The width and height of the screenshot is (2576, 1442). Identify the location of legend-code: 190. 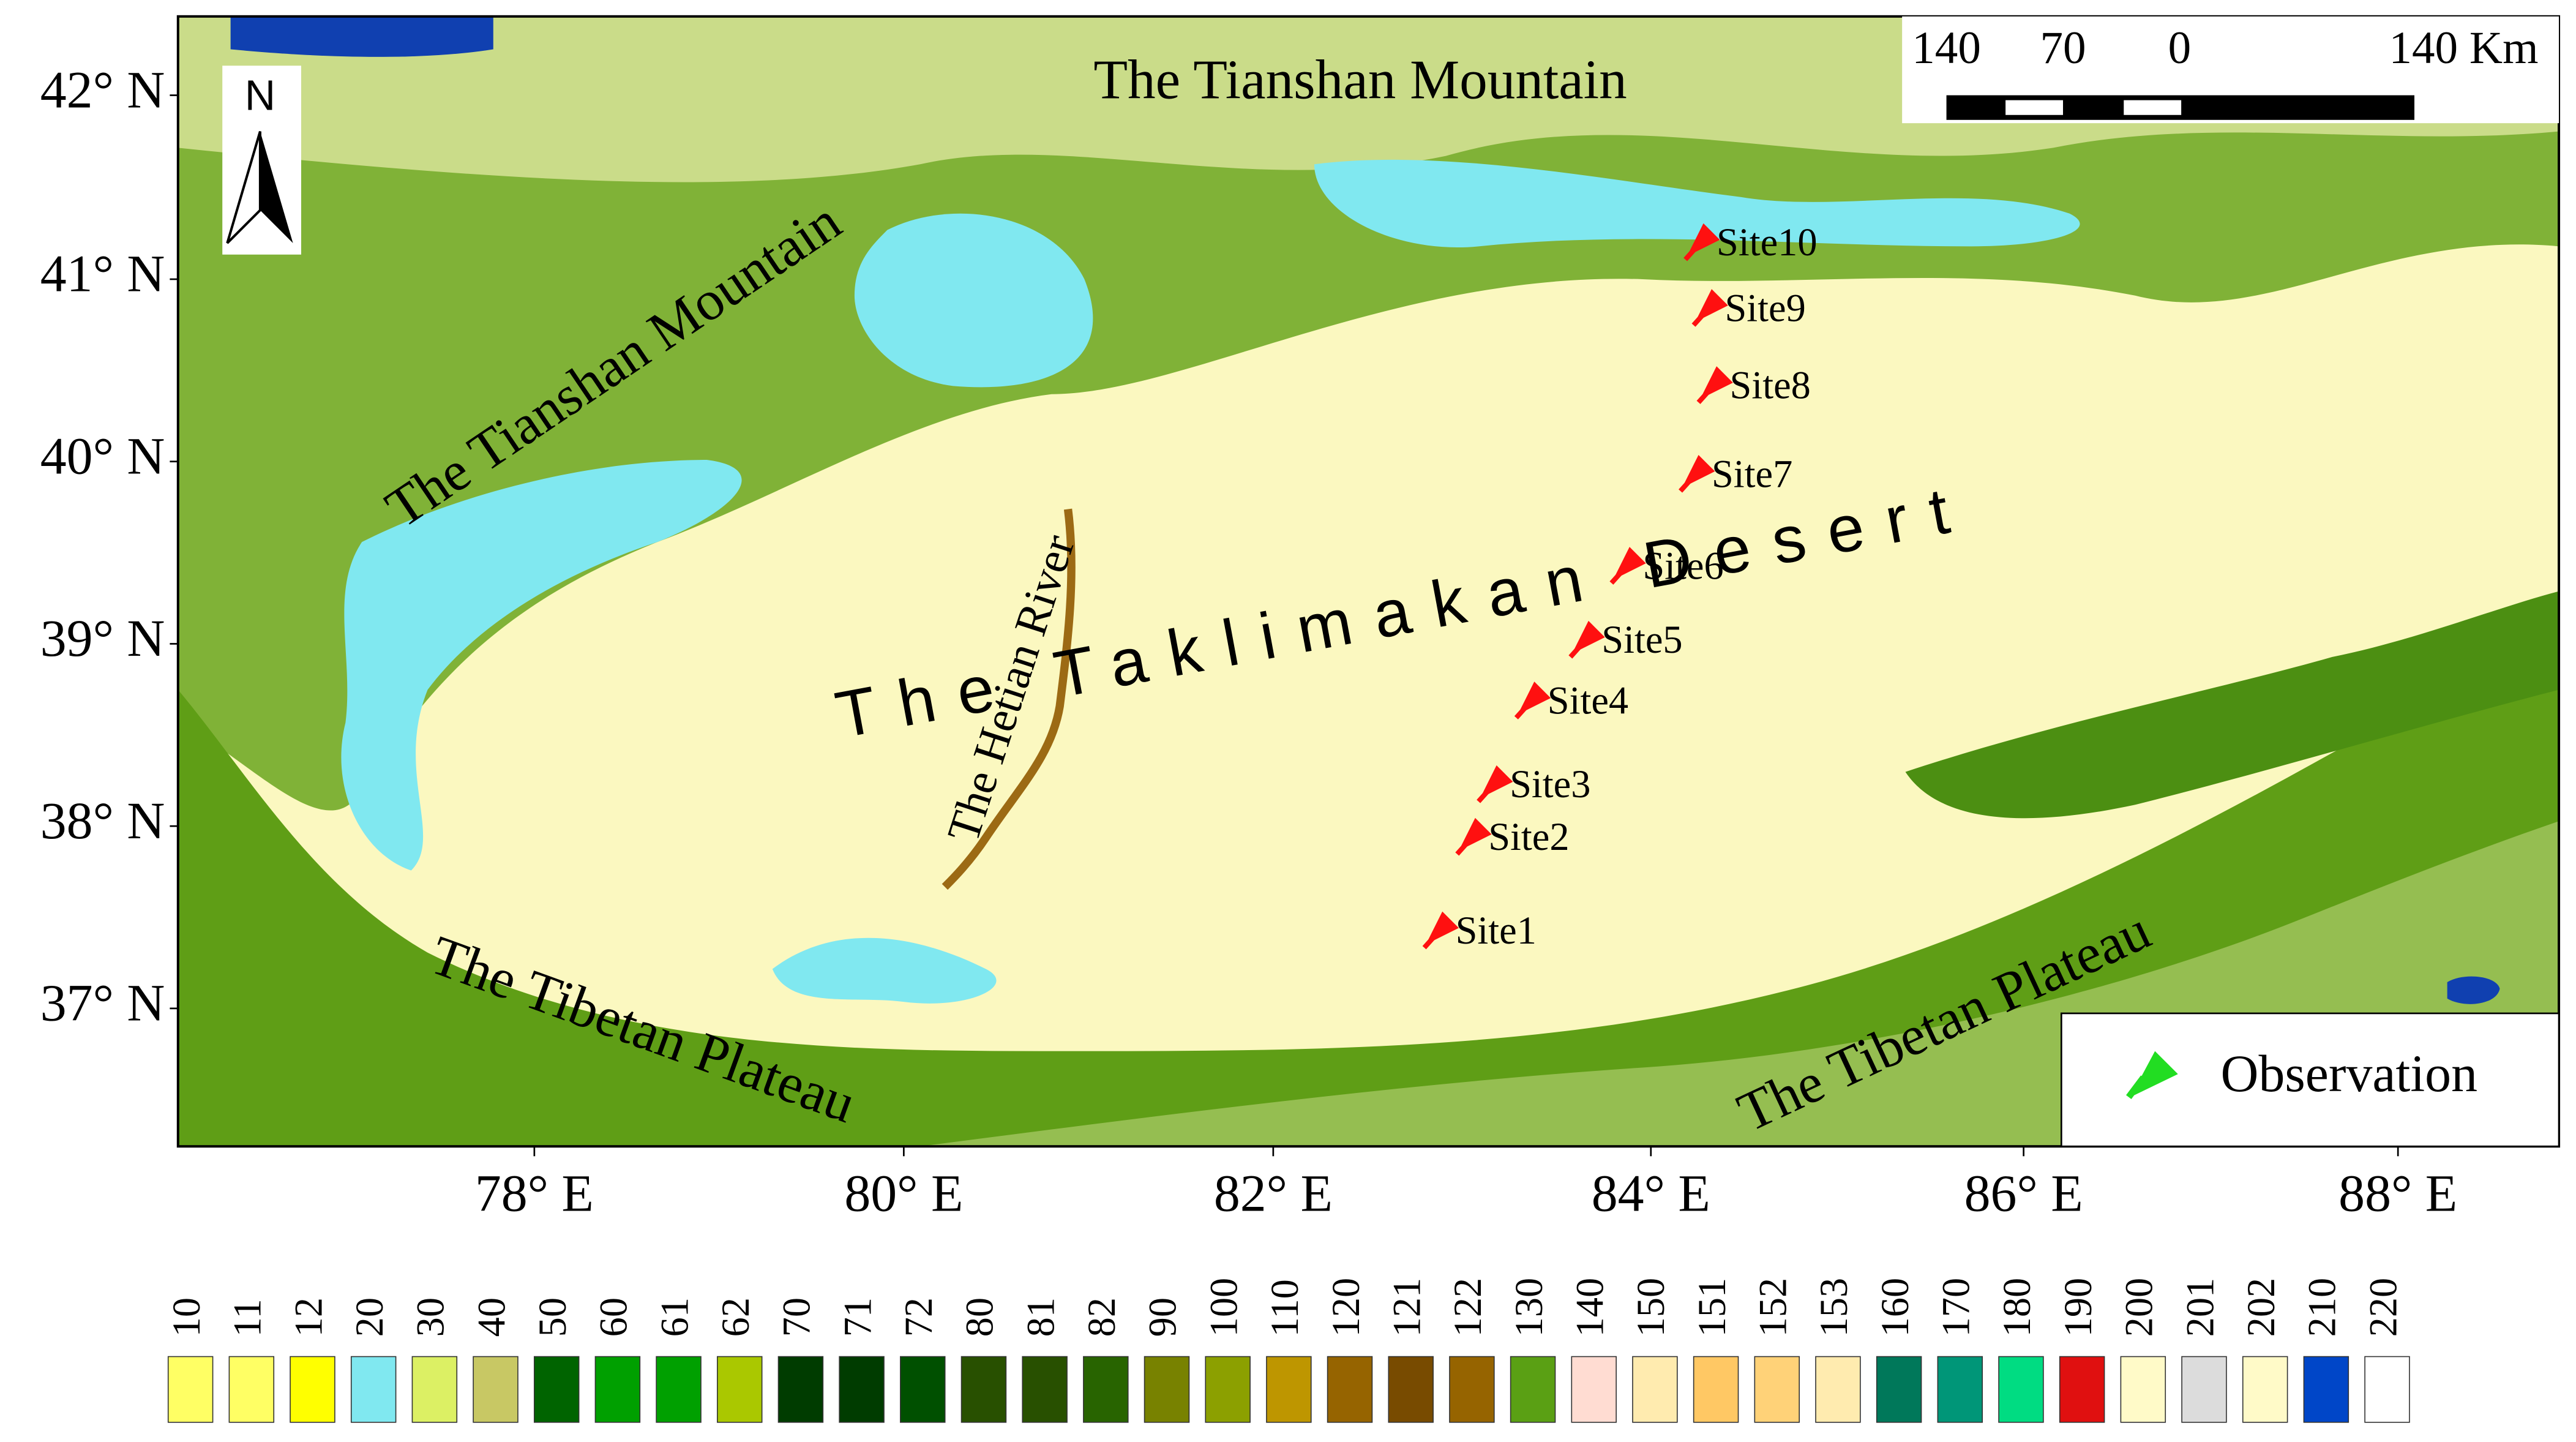
(2078, 1307).